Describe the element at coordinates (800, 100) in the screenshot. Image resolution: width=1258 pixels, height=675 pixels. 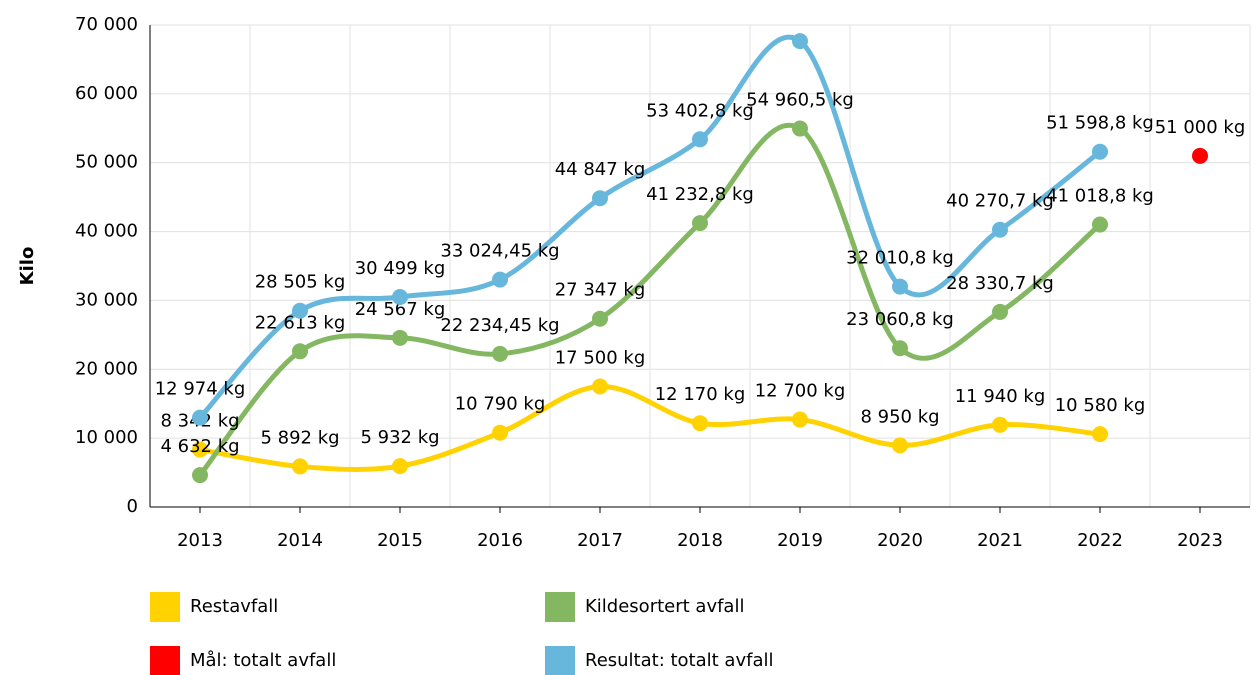
I see `data-label: 54 960,5 kg` at that location.